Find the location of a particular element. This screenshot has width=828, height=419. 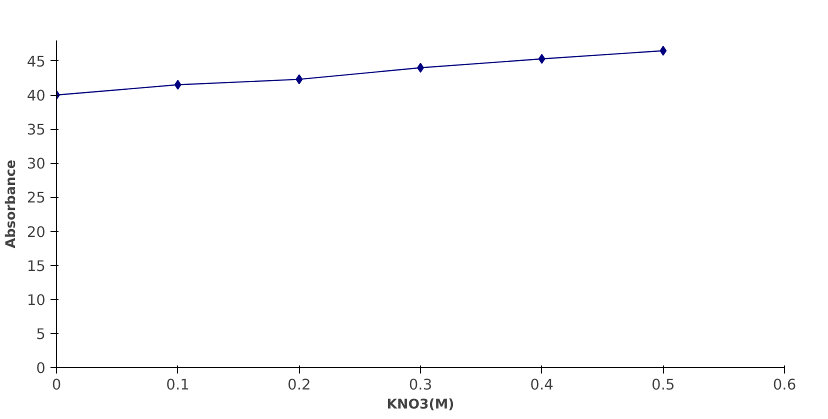

x-tick-label: 0 is located at coordinates (57, 385).